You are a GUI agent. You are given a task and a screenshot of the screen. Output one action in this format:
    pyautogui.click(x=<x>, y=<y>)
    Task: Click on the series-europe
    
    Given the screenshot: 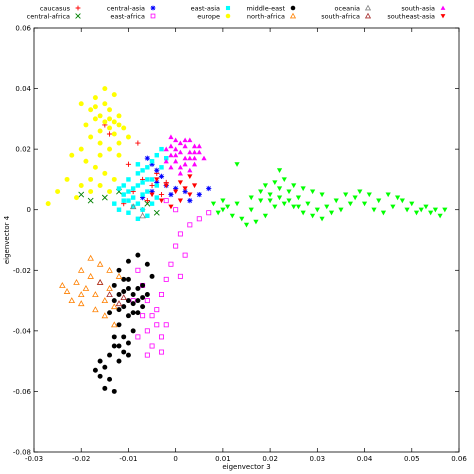 What is the action you would take?
    pyautogui.click(x=88, y=146)
    